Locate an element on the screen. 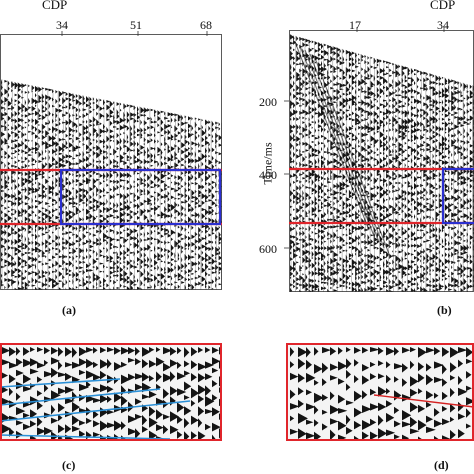 The image size is (474, 474). panel-b-y-tick-label: 600 is located at coordinates (268, 249).